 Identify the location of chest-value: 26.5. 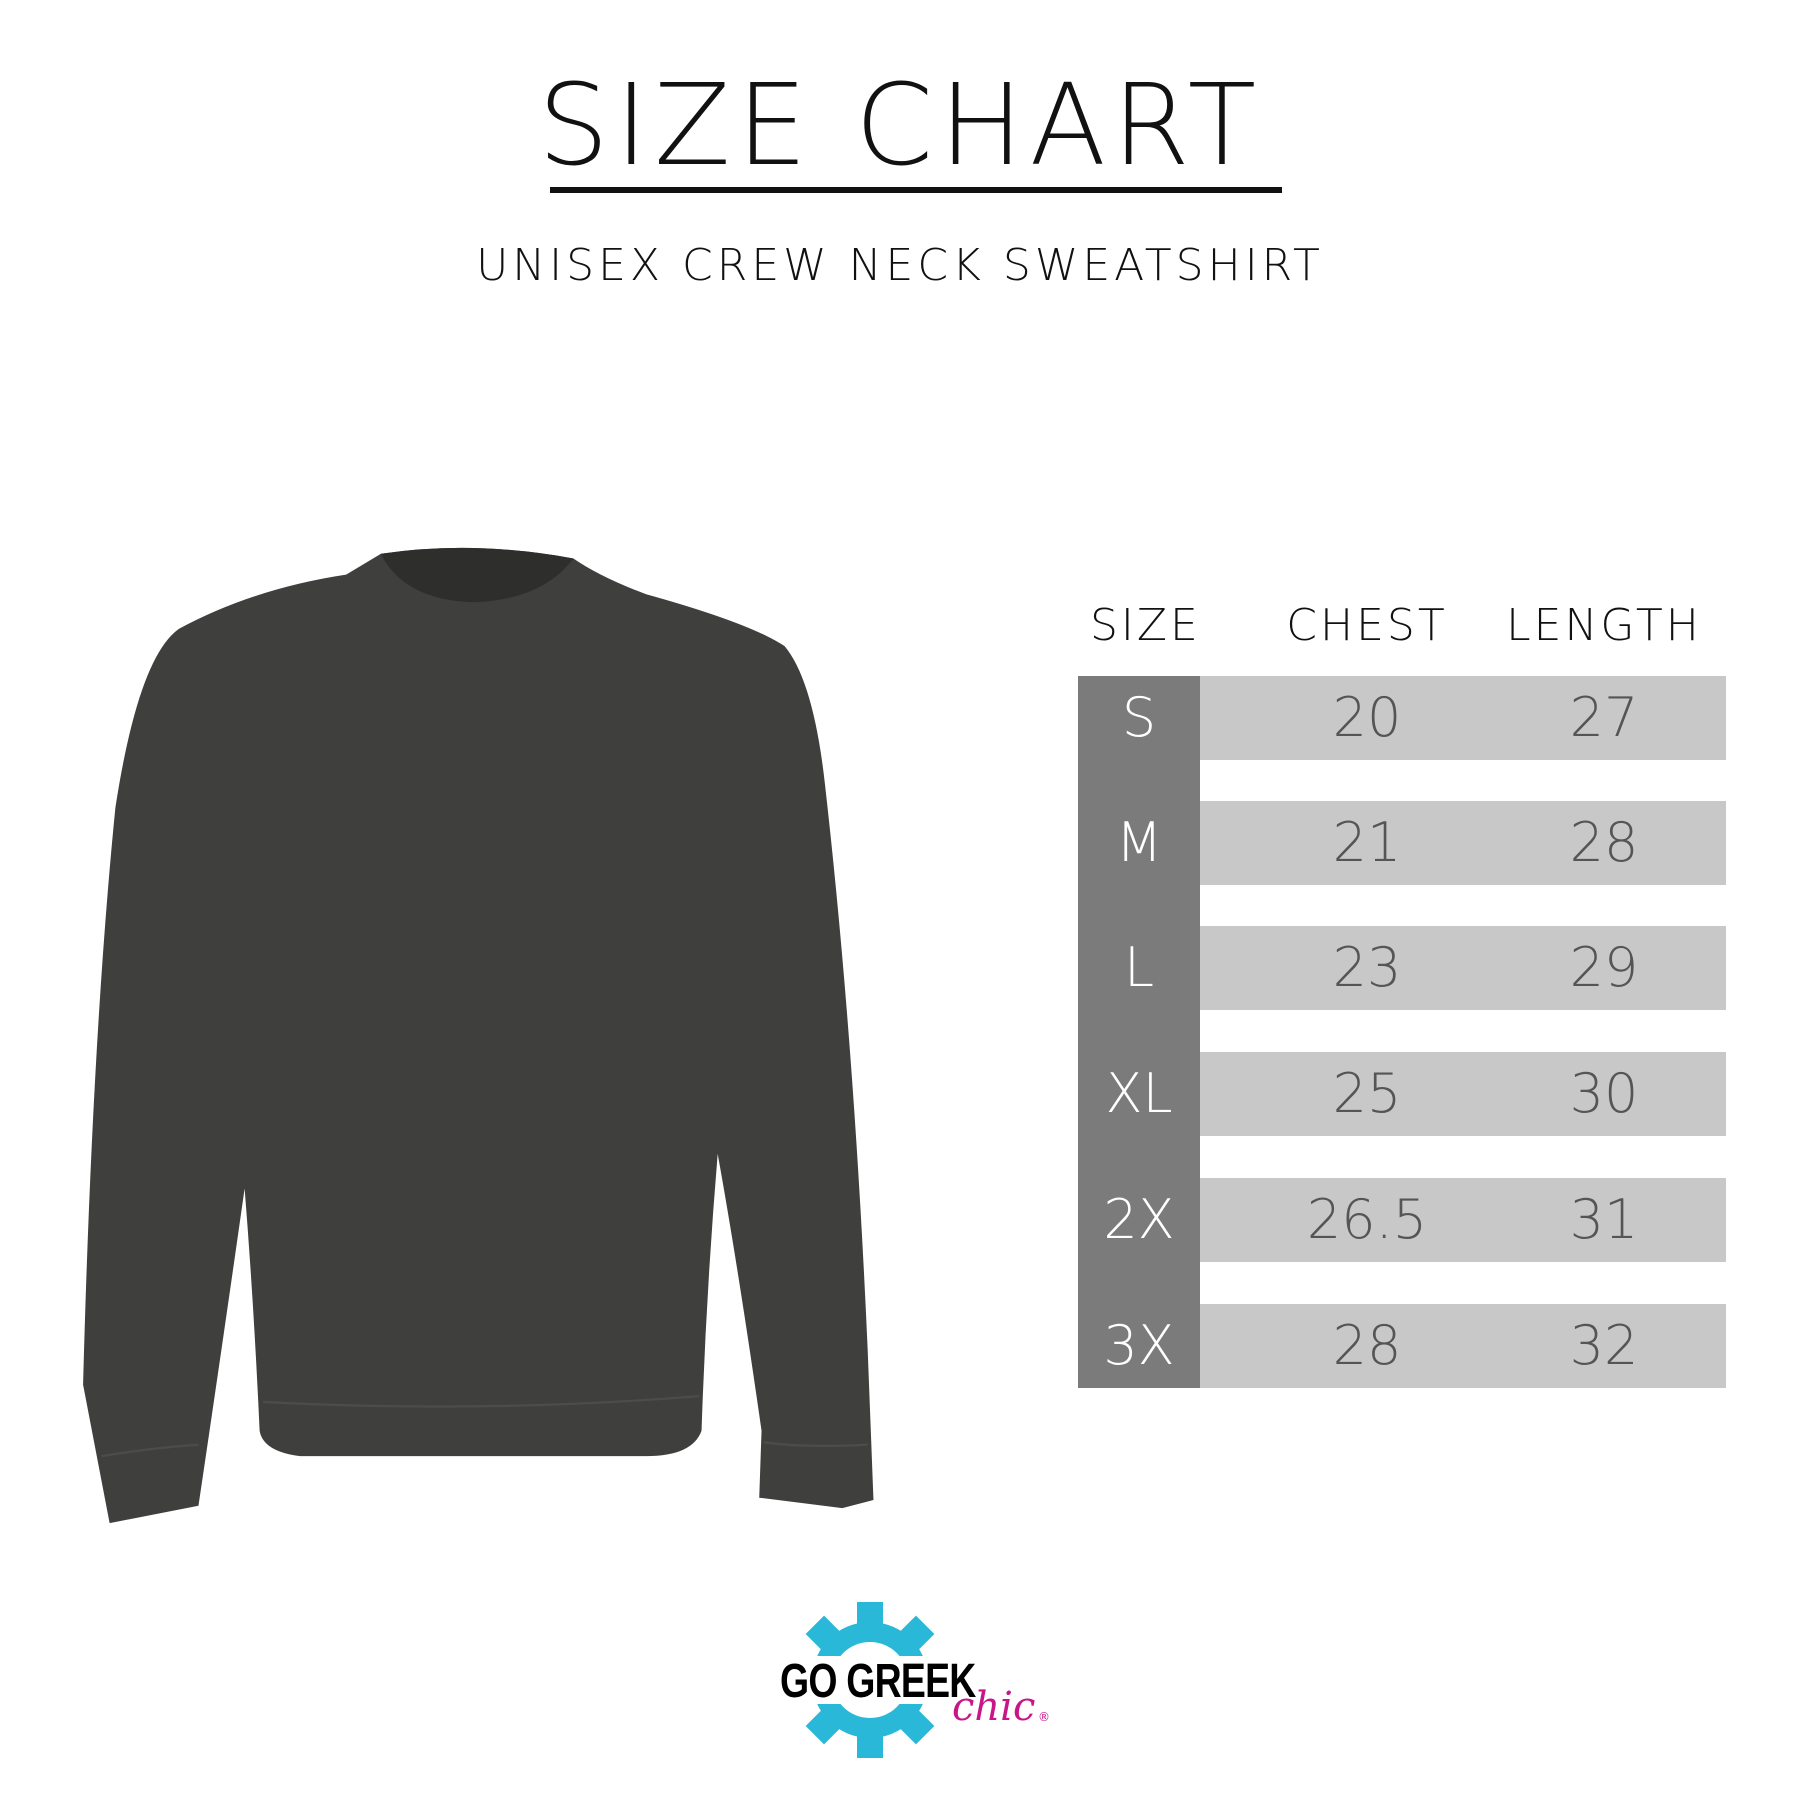
(1367, 1219).